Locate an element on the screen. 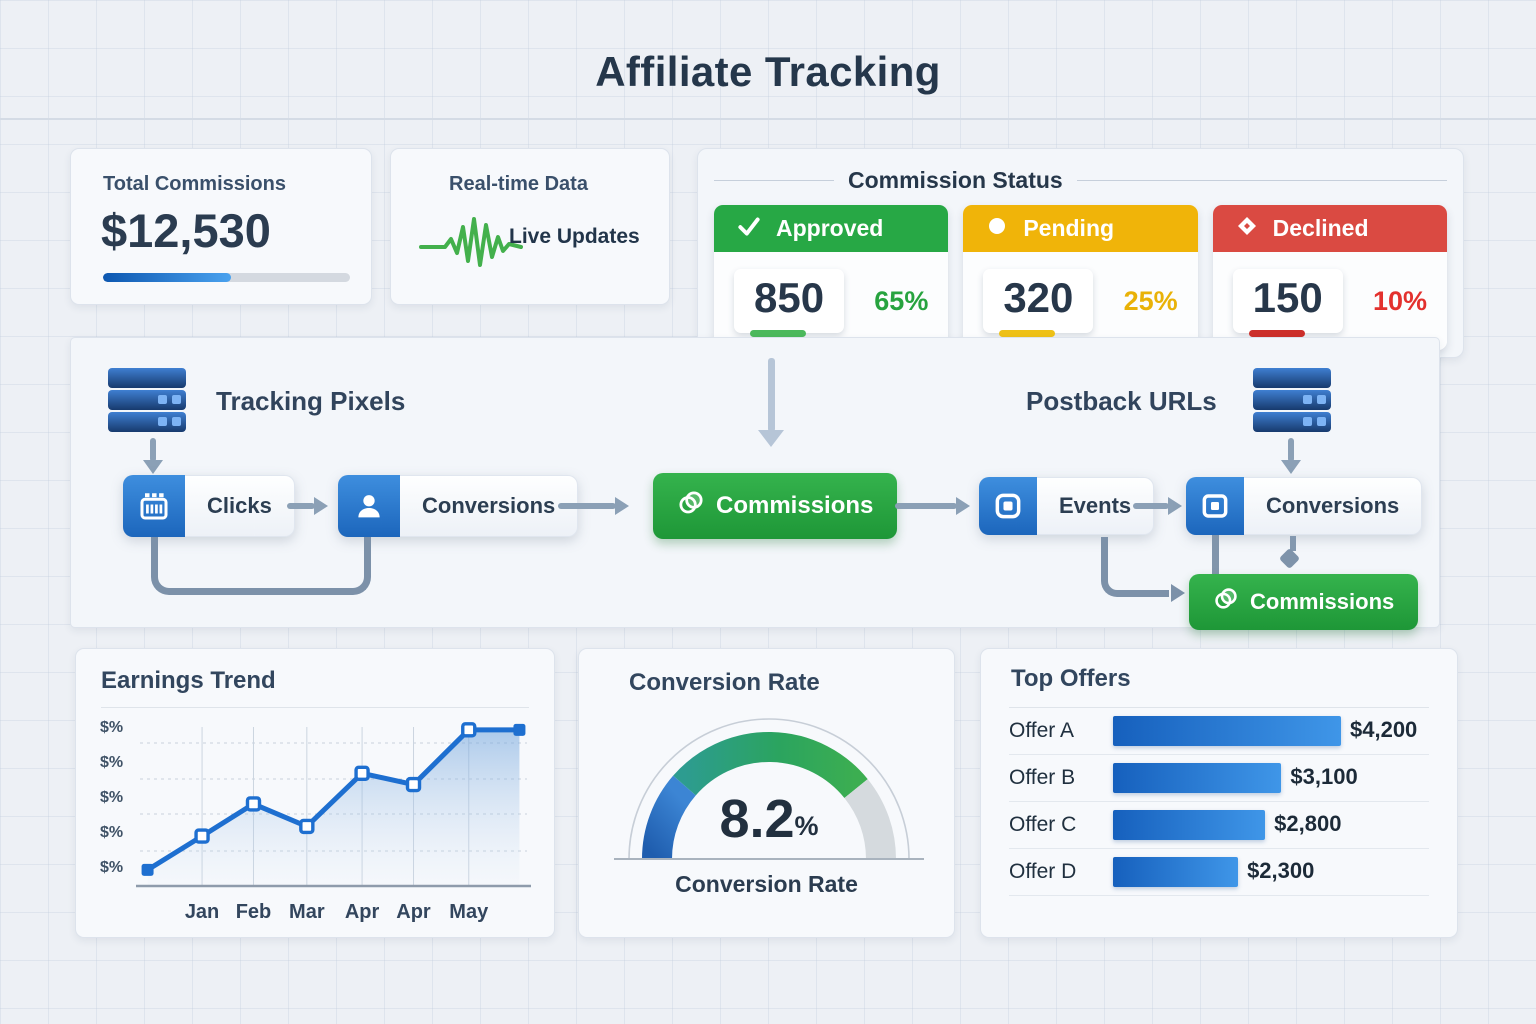 This screenshot has height=1024, width=1536. realtime-data-label: Real-time Data is located at coordinates (518, 184).